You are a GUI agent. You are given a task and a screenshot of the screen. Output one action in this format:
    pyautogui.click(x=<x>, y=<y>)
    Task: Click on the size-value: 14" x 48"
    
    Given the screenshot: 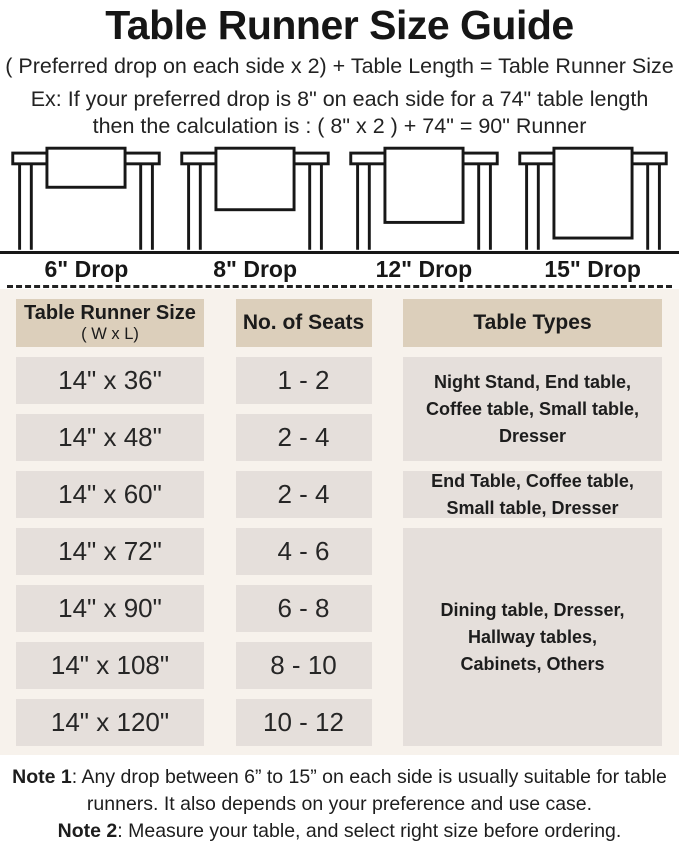 What is the action you would take?
    pyautogui.click(x=110, y=437)
    